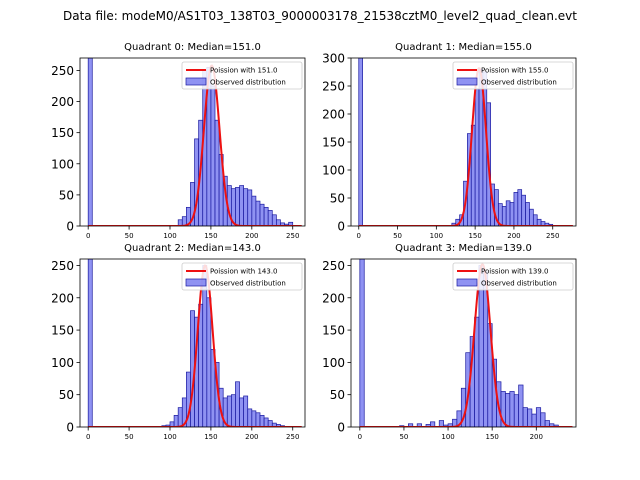 This screenshot has width=640, height=480. What do you see at coordinates (244, 272) in the screenshot?
I see `legend-label-fit: Poission with 143.0` at bounding box center [244, 272].